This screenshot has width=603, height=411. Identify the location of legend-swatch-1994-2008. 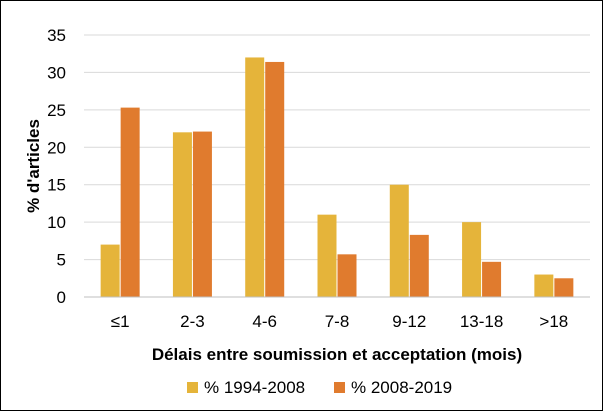
(192, 387).